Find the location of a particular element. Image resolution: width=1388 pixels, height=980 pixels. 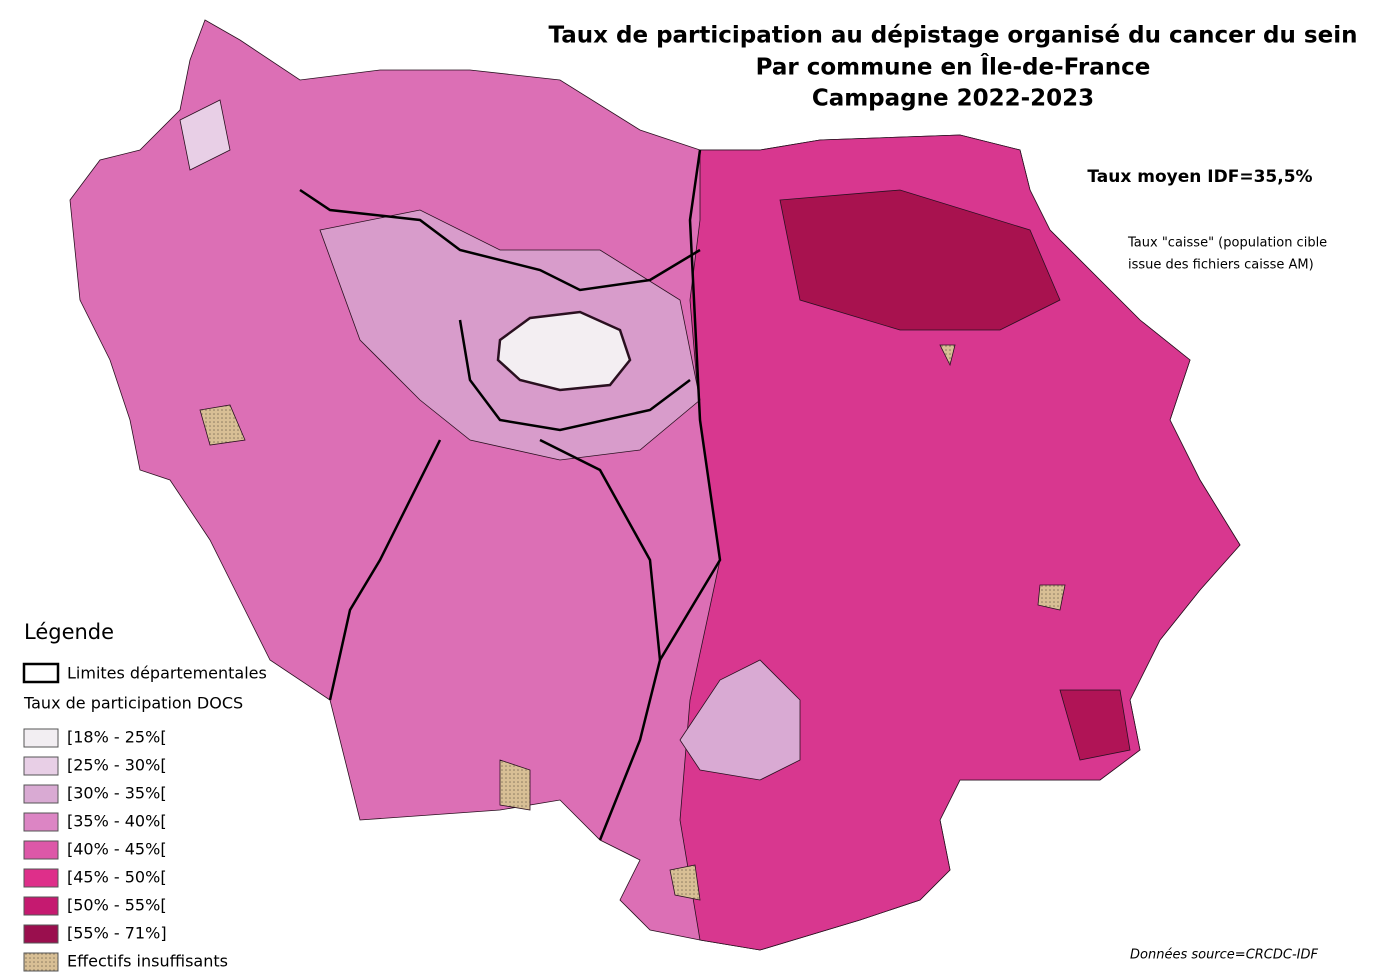

legend-label: [35% - 40%[ is located at coordinates (117, 821).